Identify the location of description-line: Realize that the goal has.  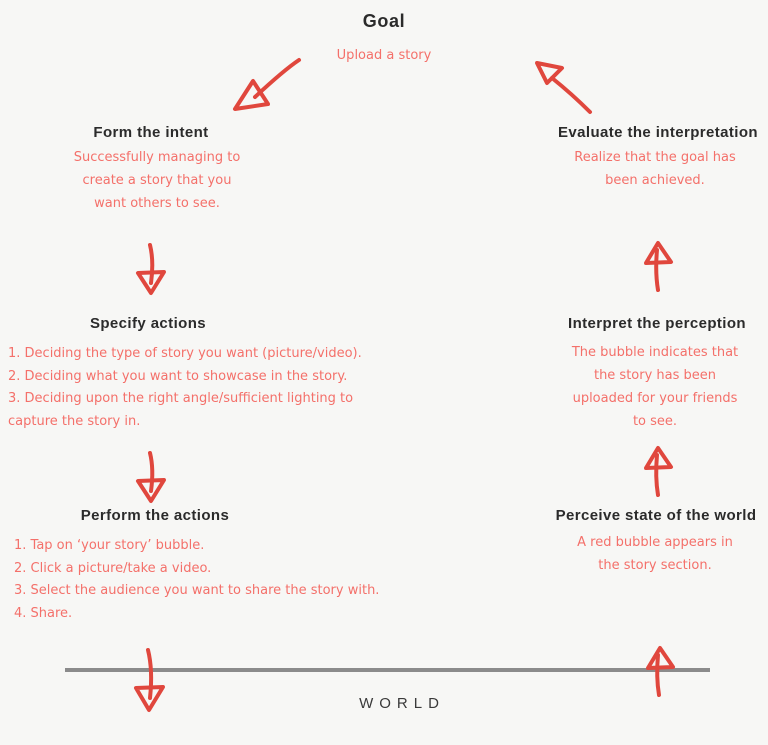
(655, 157).